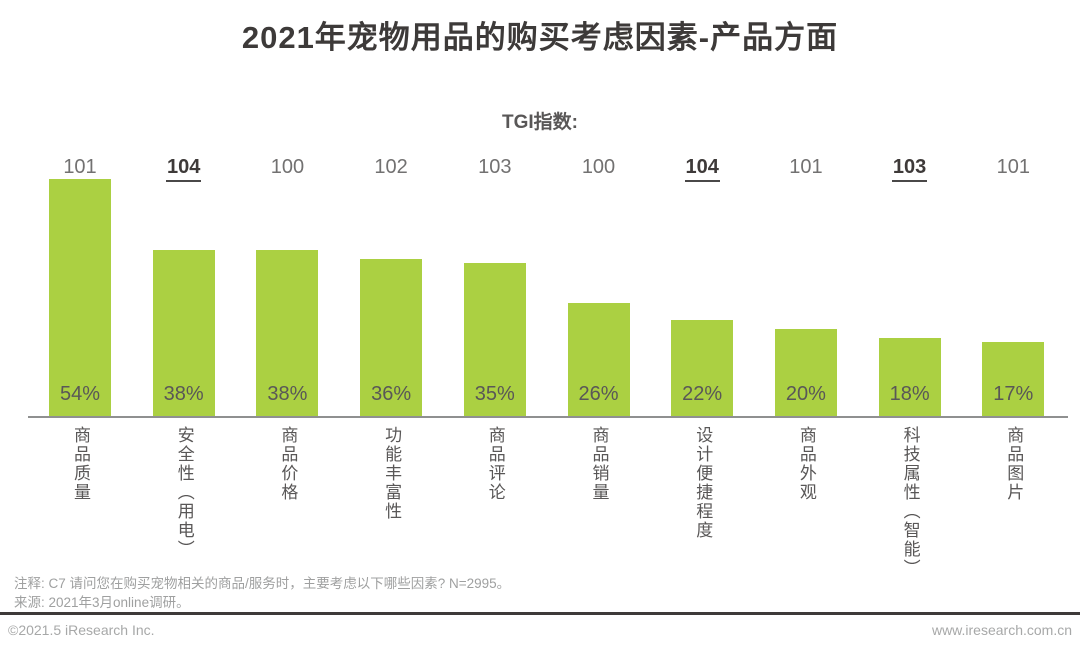 The height and width of the screenshot is (648, 1080). I want to click on note-source: 来源: 2021年3月online调研。, so click(102, 602).